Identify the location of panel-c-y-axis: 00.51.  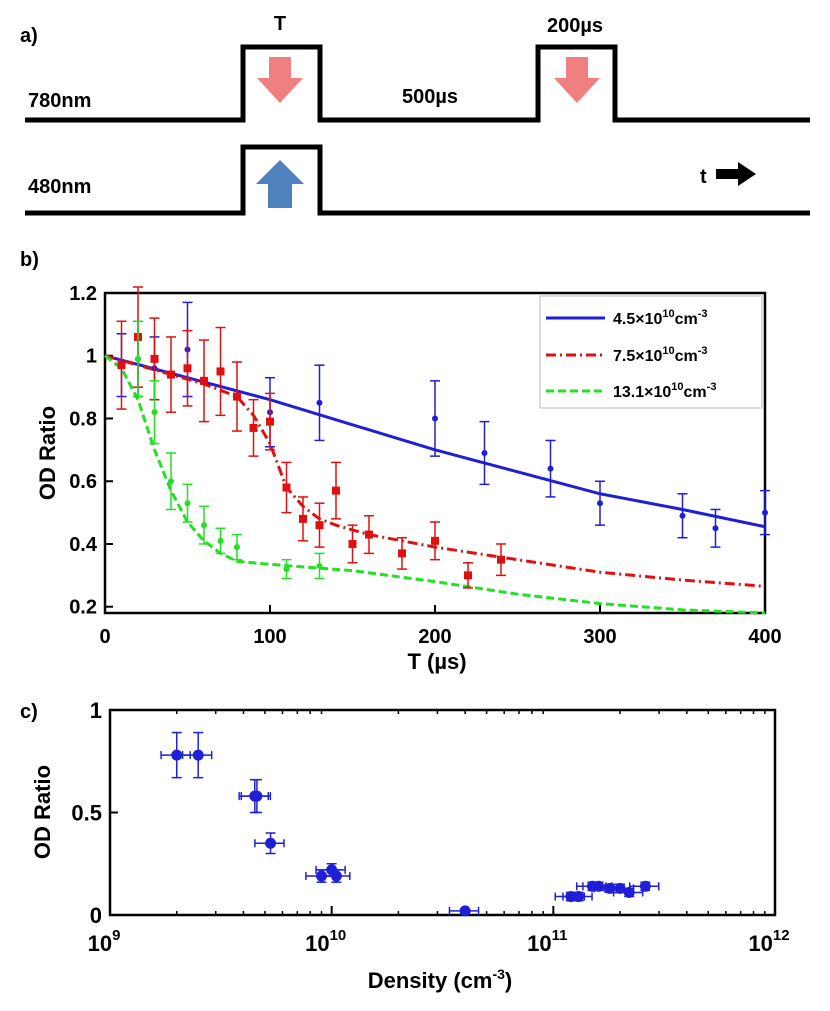
(94, 813).